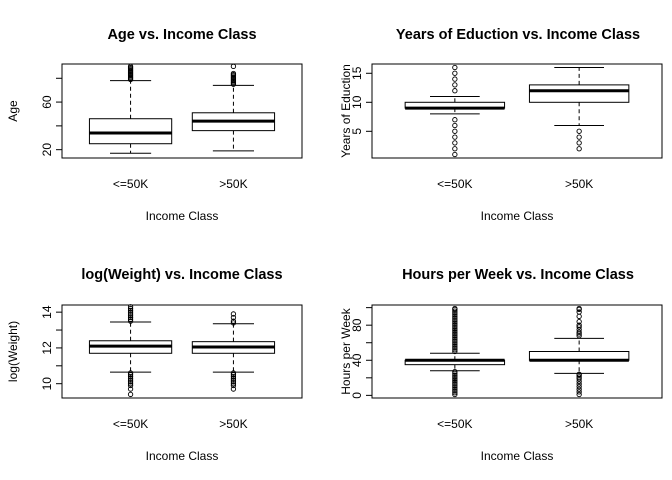 The image size is (672, 480). What do you see at coordinates (47, 384) in the screenshot?
I see `y-tick-label: 10` at bounding box center [47, 384].